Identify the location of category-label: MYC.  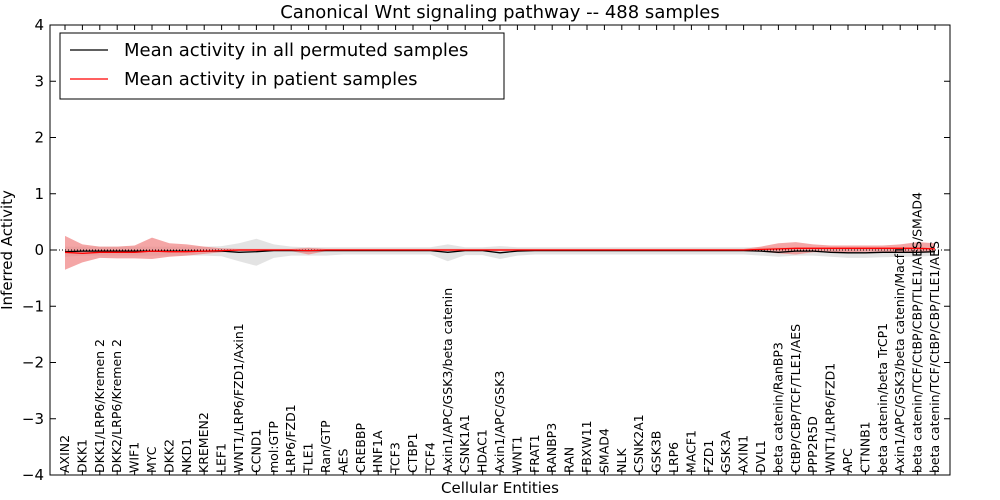
(151, 459).